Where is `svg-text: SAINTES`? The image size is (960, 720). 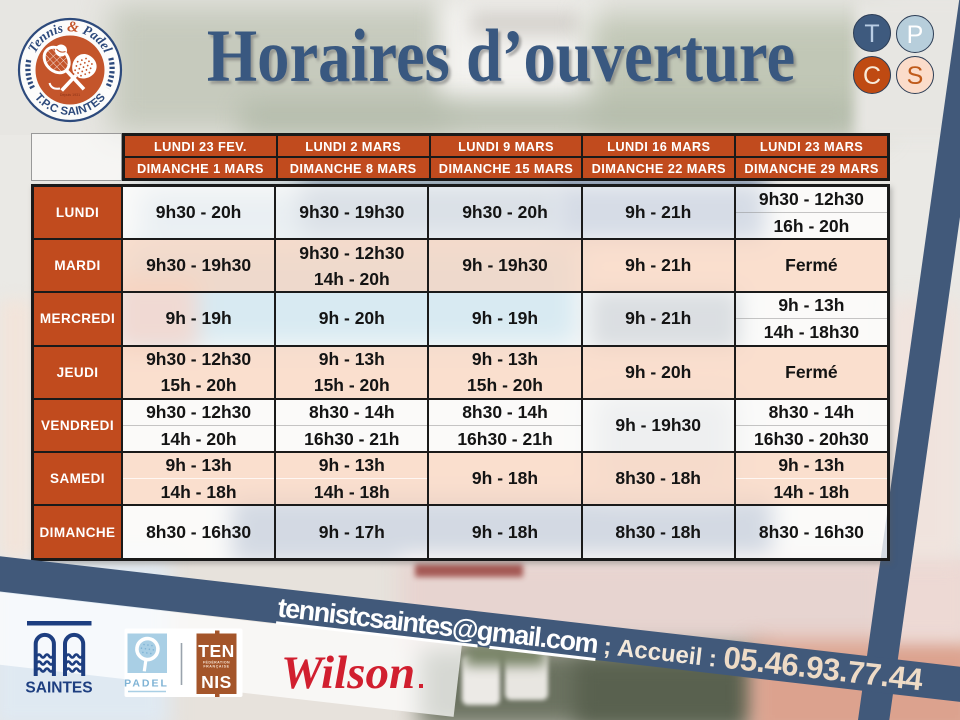 svg-text: SAINTES is located at coordinates (58, 688).